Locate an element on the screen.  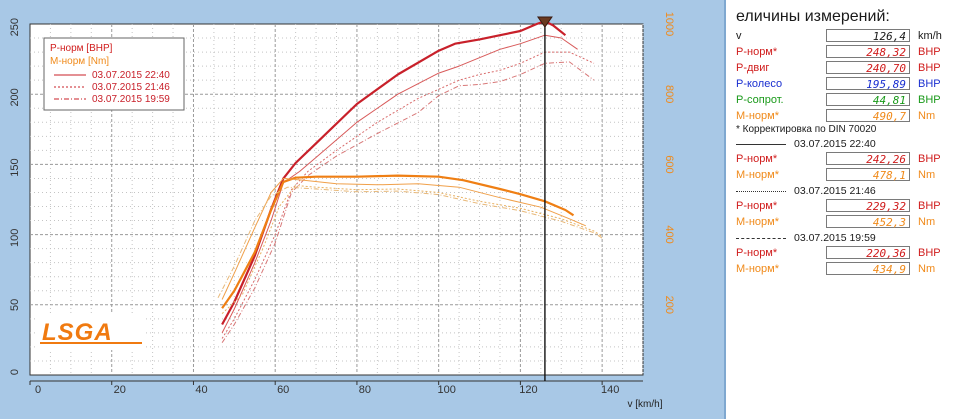
run-torque-row: M-норм* 434,9 Nm is located at coordinates (847, 269).